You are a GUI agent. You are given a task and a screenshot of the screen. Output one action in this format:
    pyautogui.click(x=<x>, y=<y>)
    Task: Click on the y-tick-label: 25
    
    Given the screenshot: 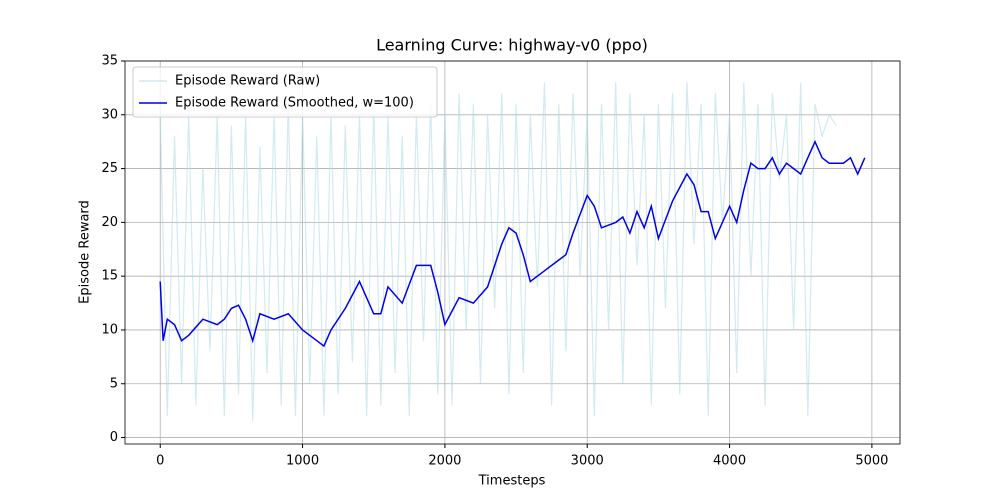 What is the action you would take?
    pyautogui.click(x=109, y=168)
    